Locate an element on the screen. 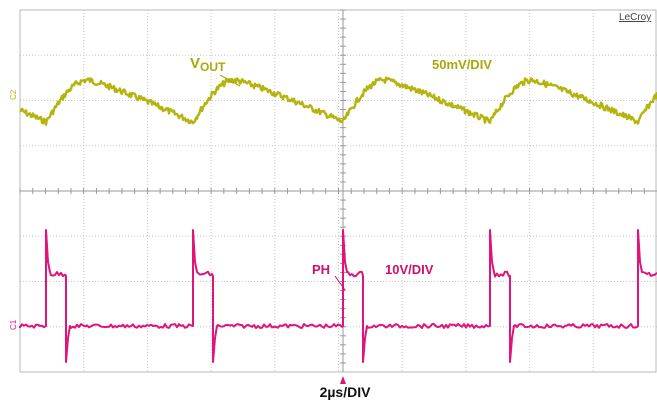  ph-channel-marker: C1 is located at coordinates (13, 324).